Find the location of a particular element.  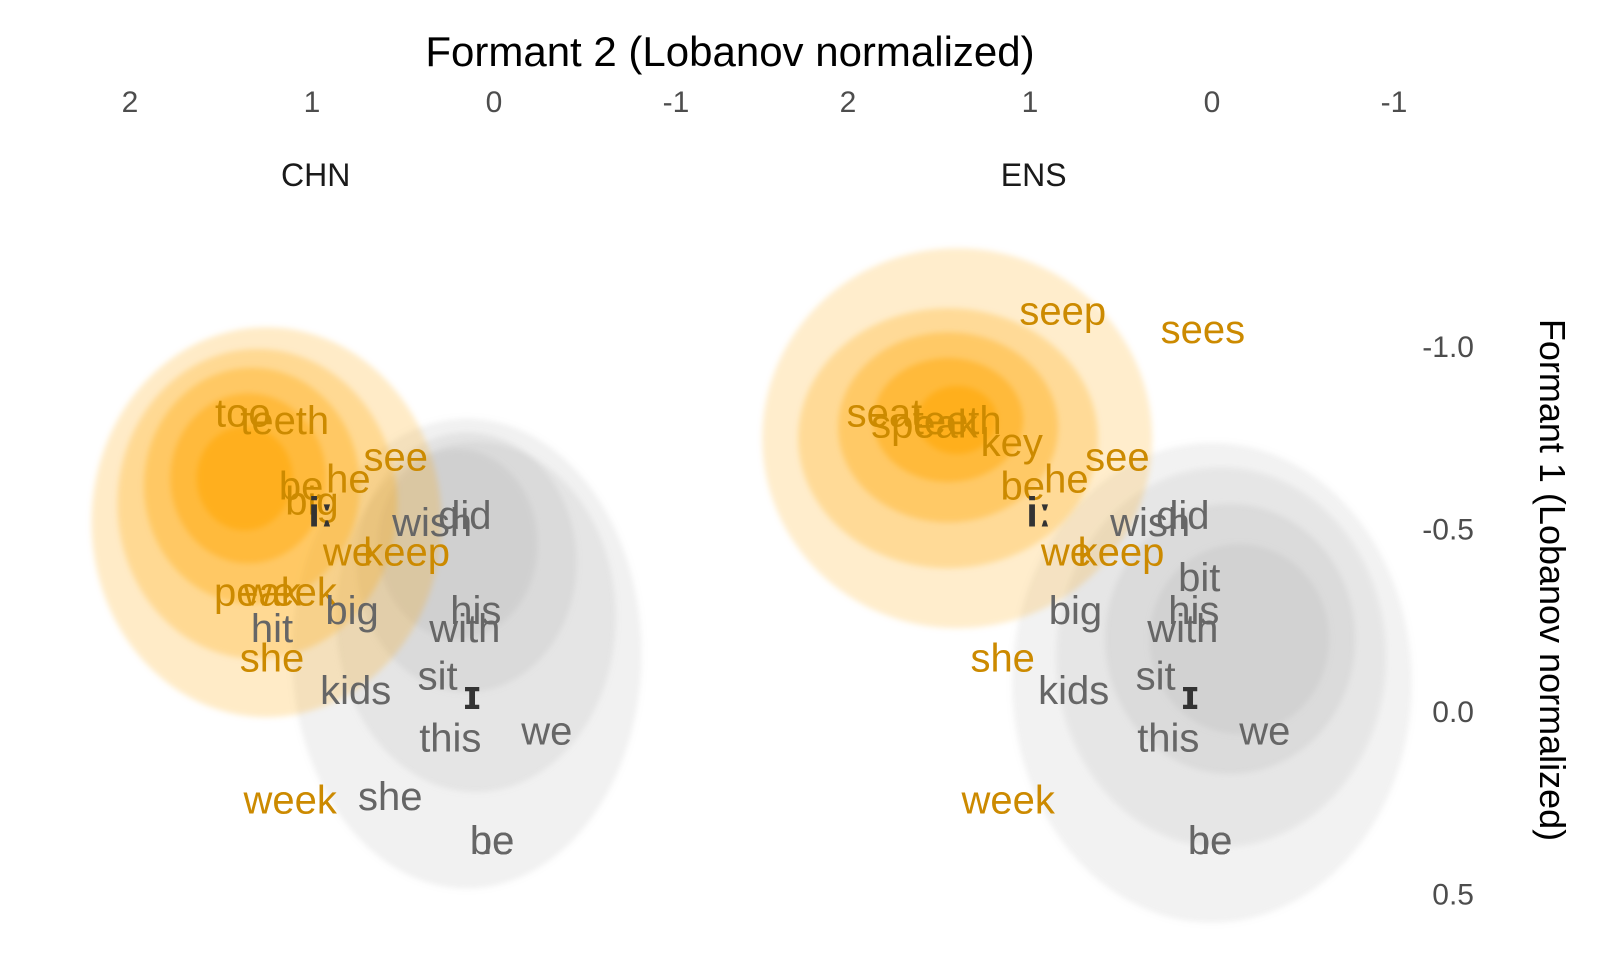

word-label: too is located at coordinates (243, 414).